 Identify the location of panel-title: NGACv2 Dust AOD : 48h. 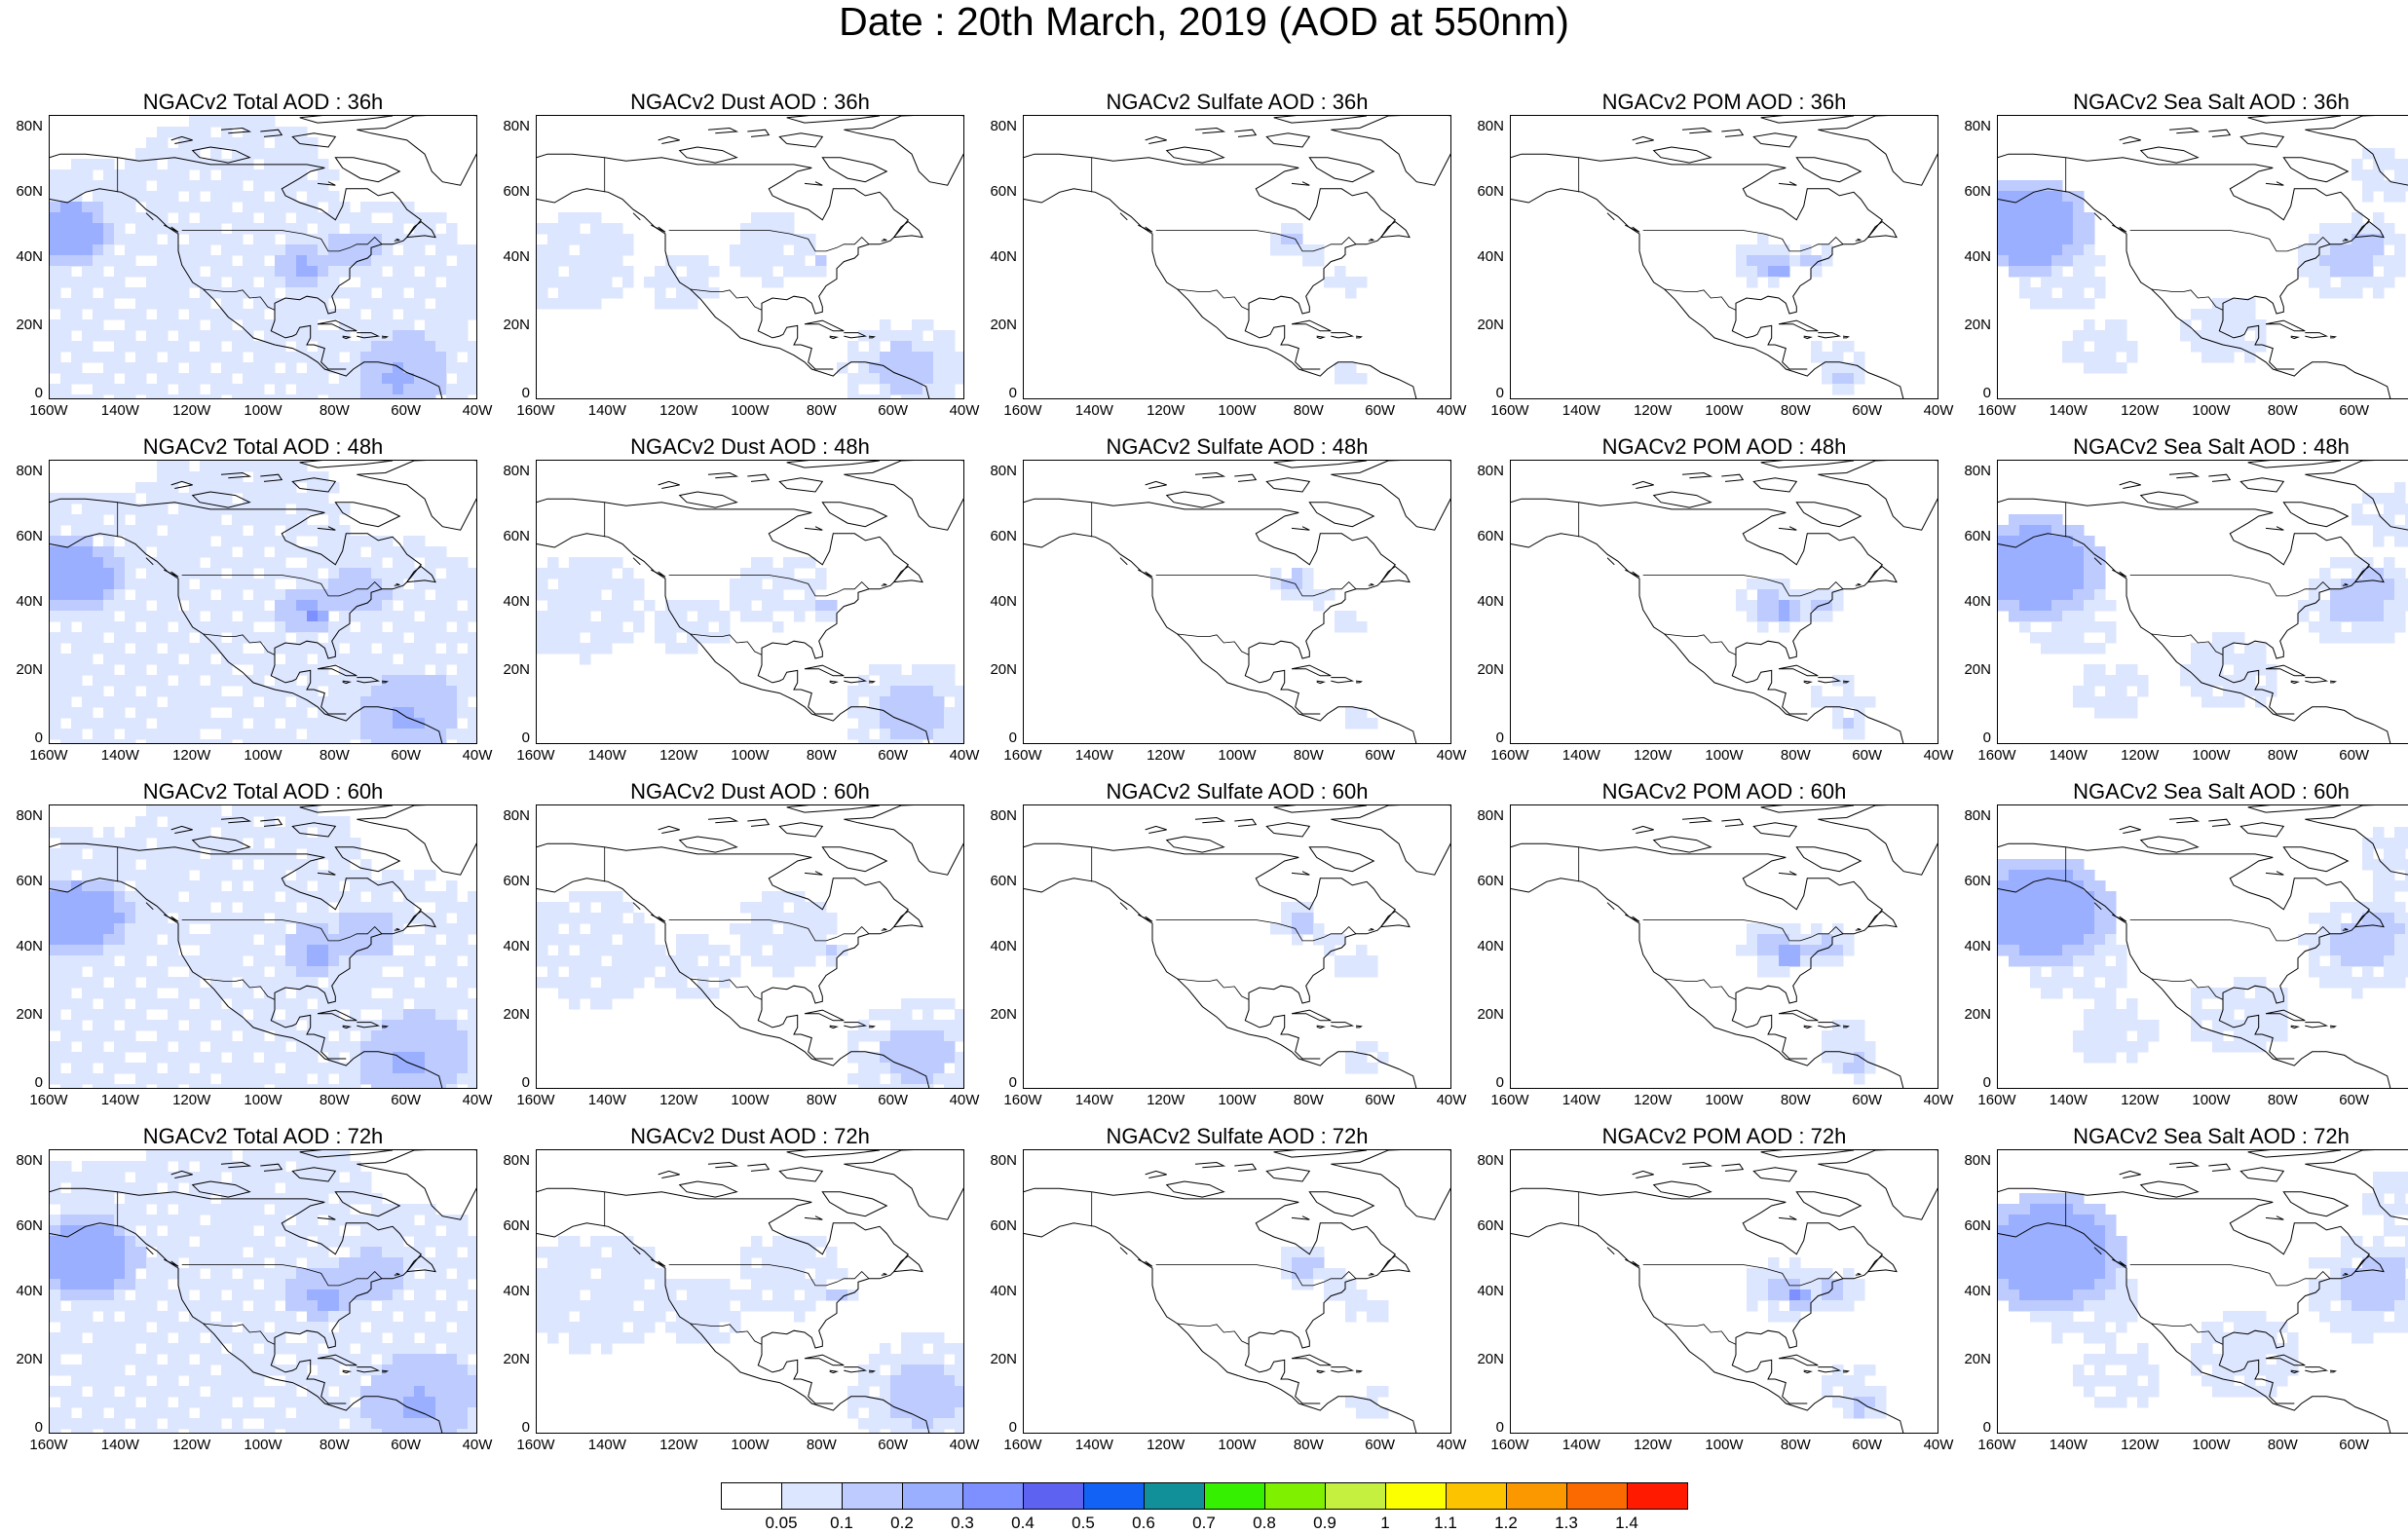
(750, 447).